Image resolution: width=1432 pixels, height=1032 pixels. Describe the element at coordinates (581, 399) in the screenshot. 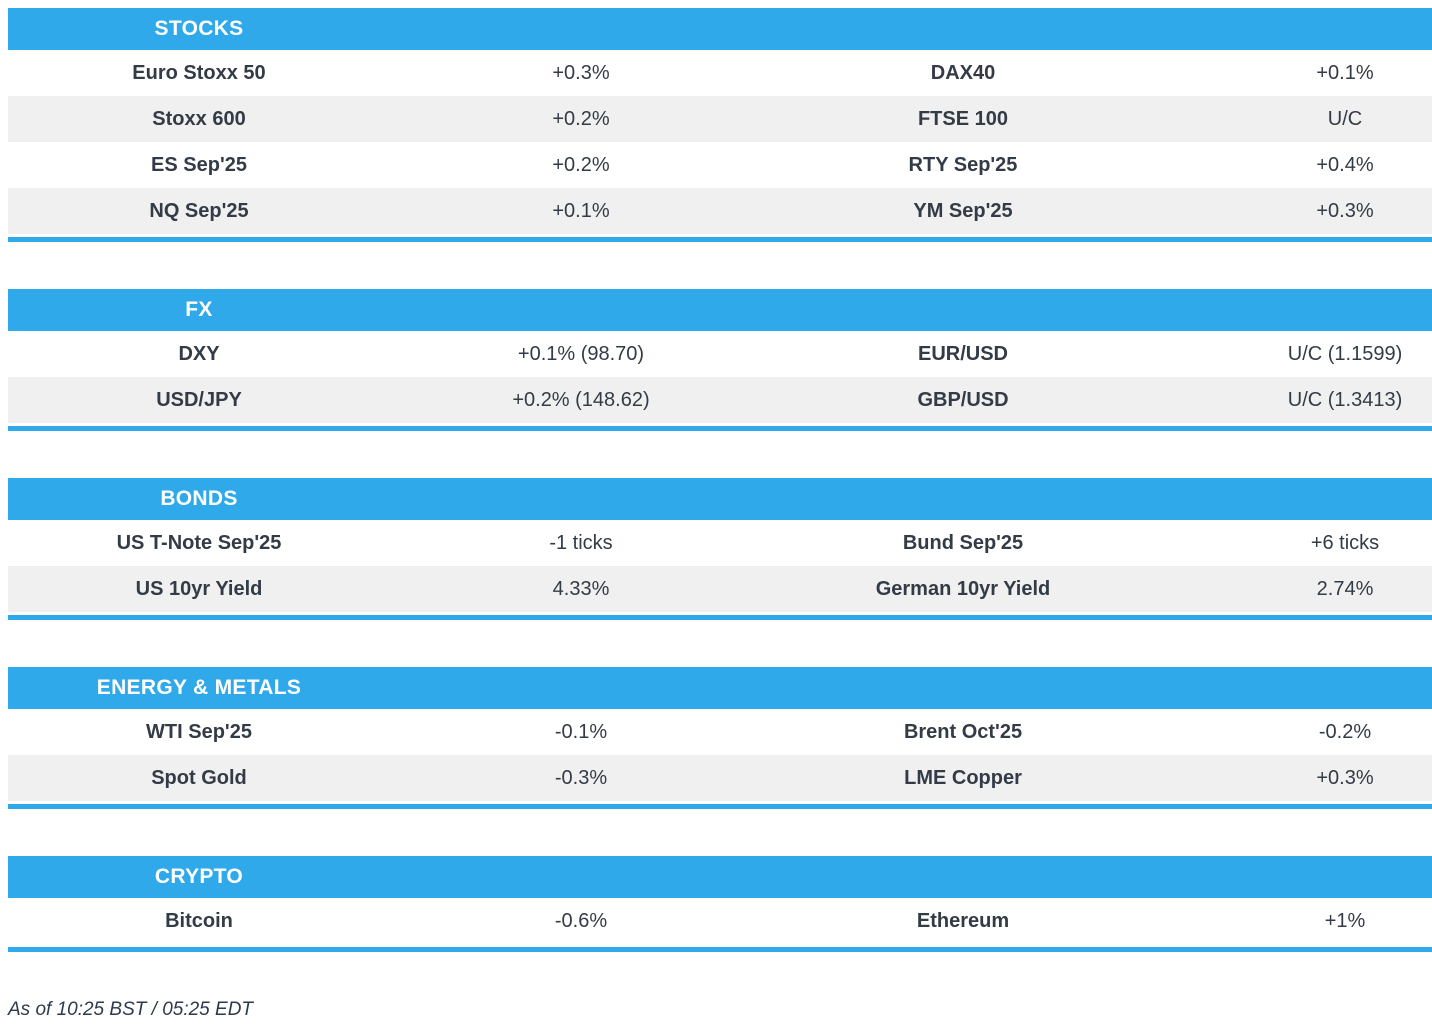

I see `instrument-value: +0.2% (148.62)` at that location.